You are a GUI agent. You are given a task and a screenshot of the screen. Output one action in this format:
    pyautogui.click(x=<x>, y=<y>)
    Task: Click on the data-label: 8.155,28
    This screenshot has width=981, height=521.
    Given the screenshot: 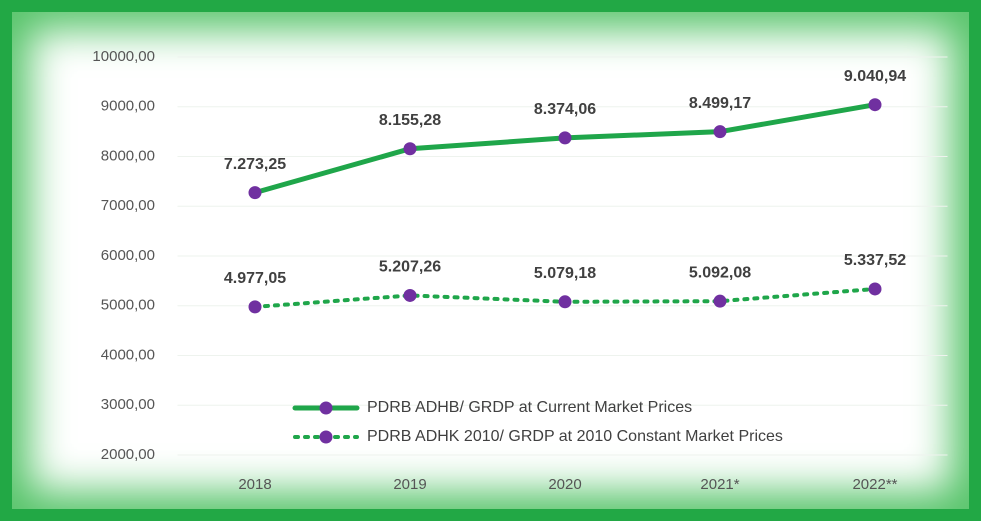 What is the action you would take?
    pyautogui.click(x=410, y=120)
    